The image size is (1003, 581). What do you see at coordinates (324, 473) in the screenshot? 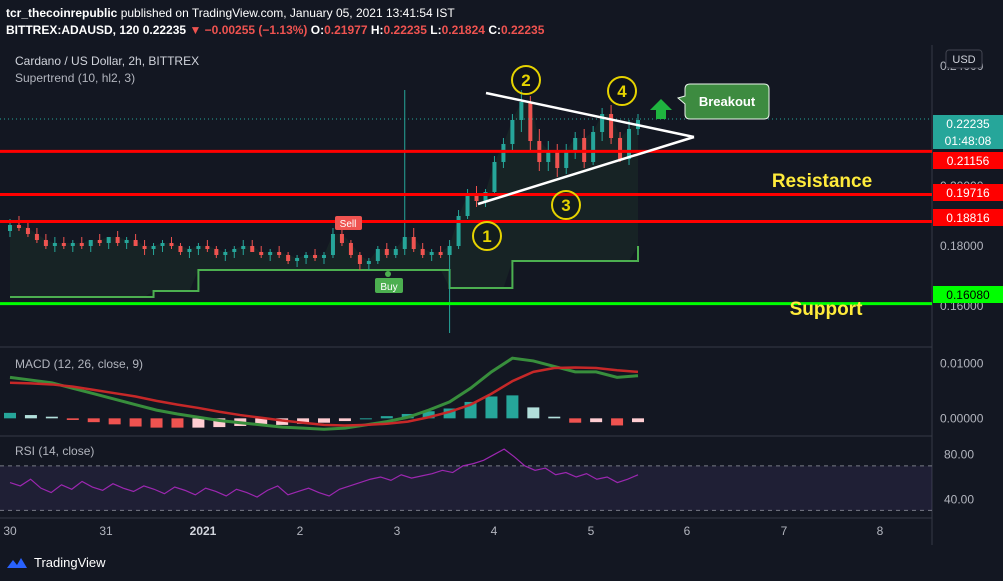
I see `rsi-line` at bounding box center [324, 473].